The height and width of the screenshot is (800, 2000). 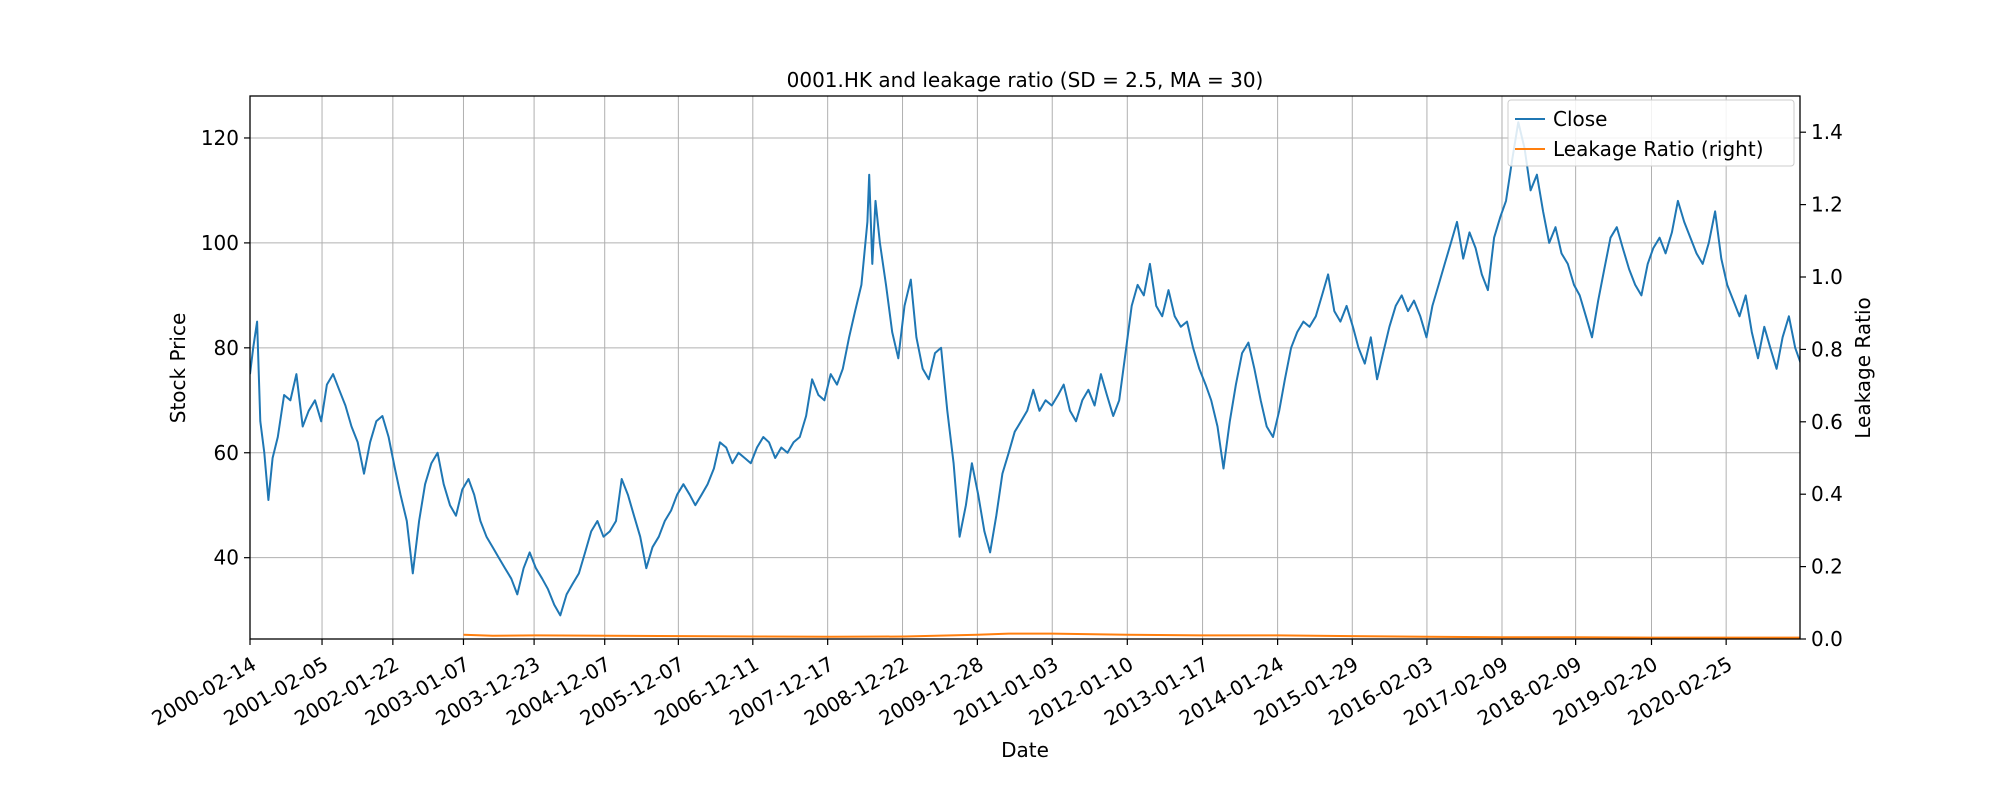 I want to click on y-tick-label: 100, so click(x=220, y=243).